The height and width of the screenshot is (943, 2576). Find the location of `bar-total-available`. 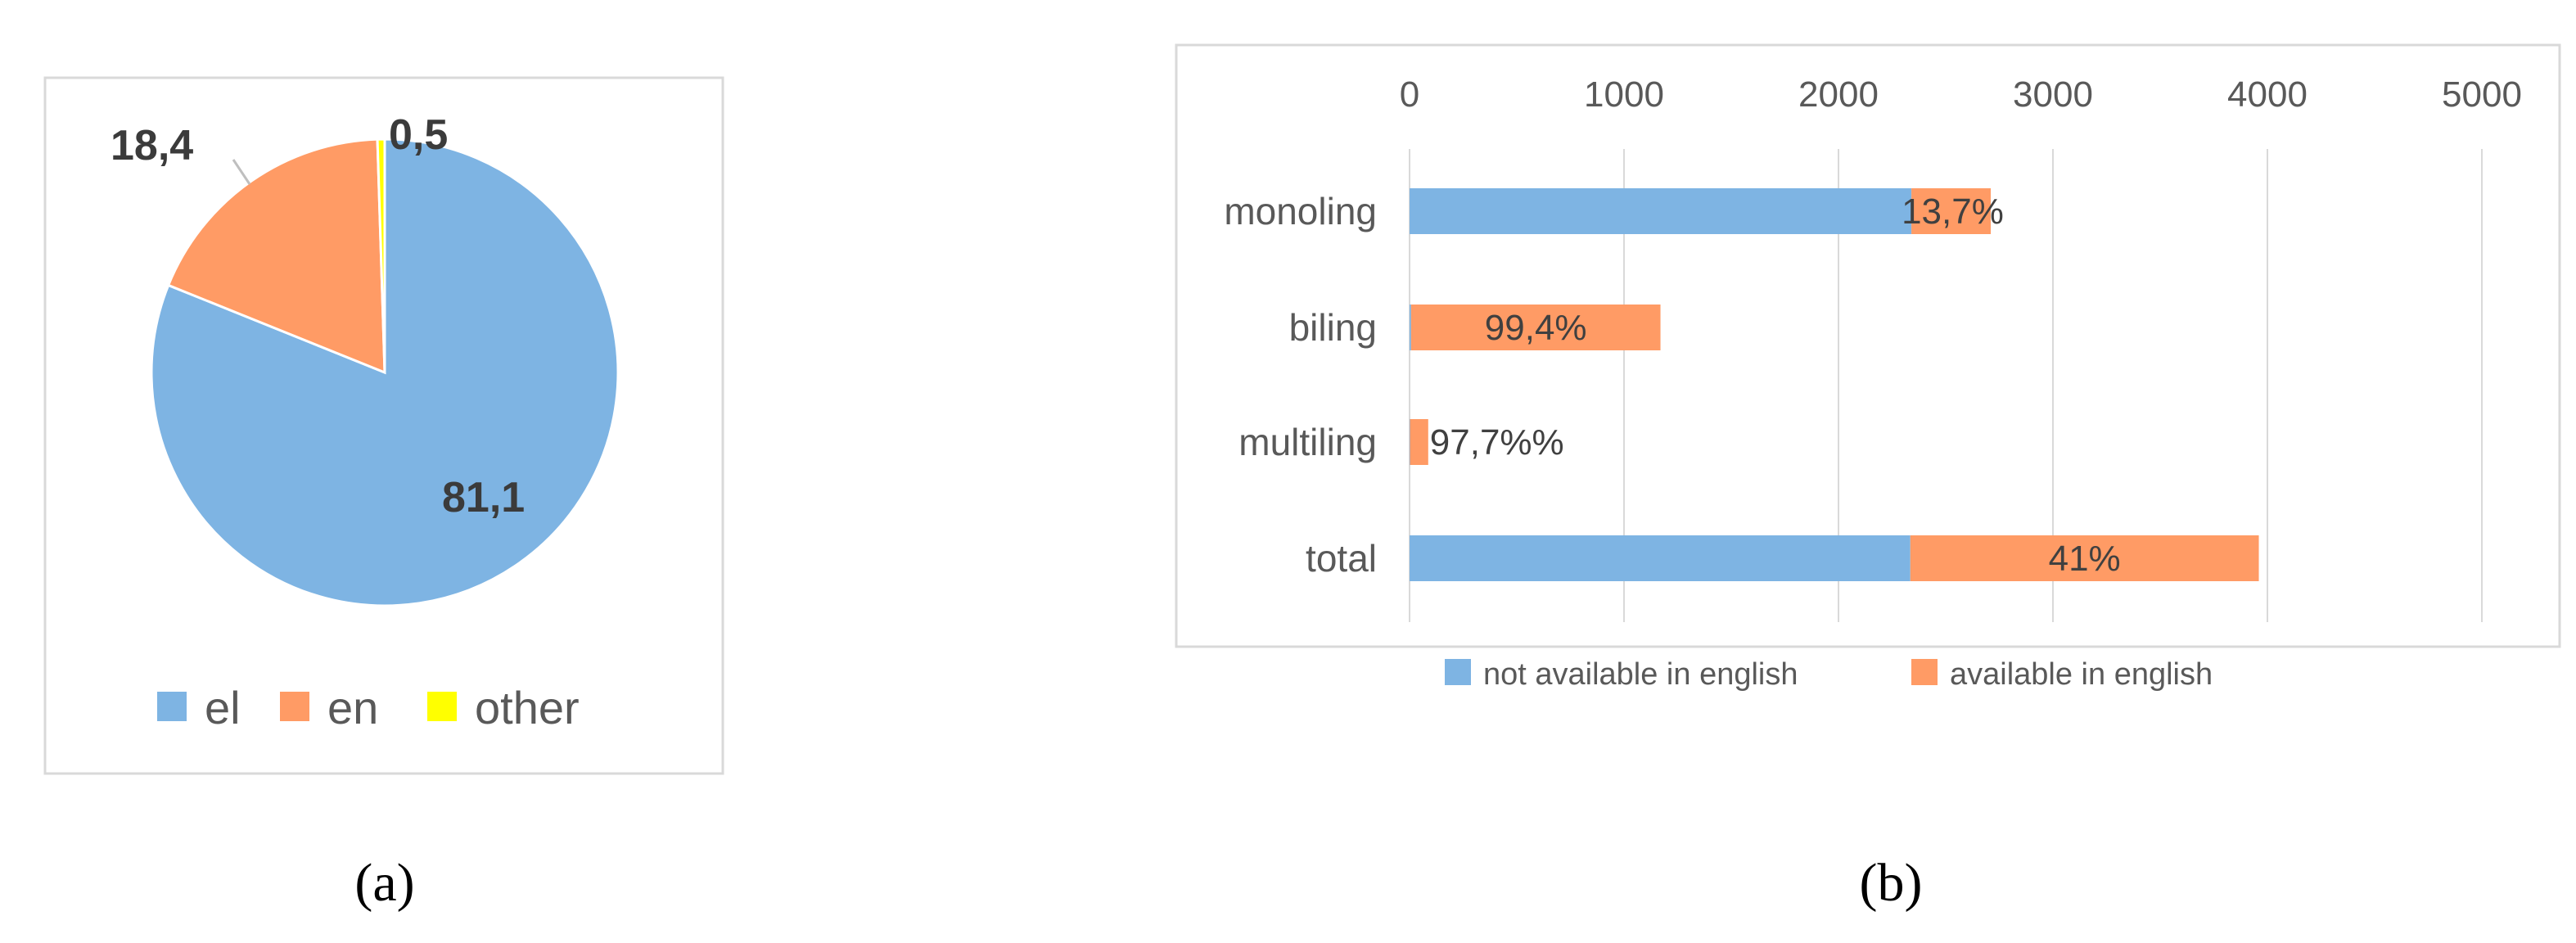

bar-total-available is located at coordinates (2084, 558).